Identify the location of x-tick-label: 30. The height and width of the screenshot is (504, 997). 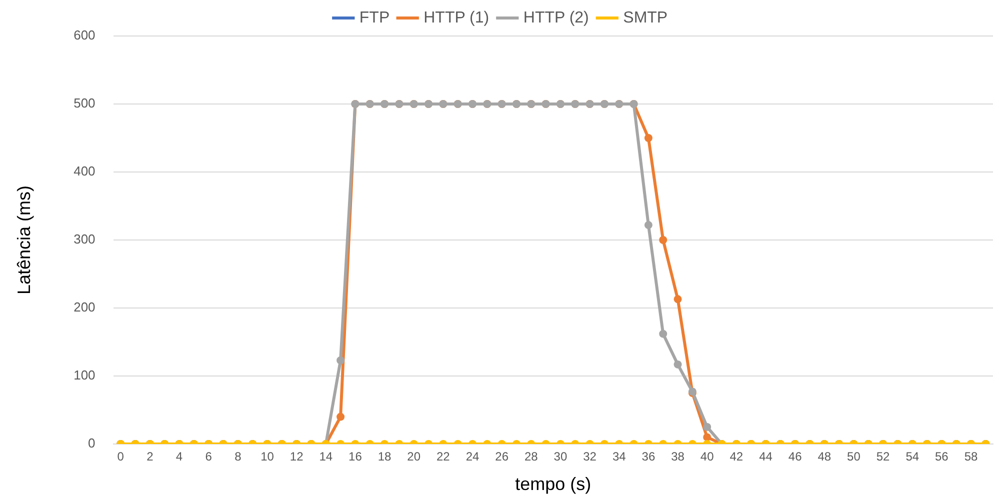
(561, 457).